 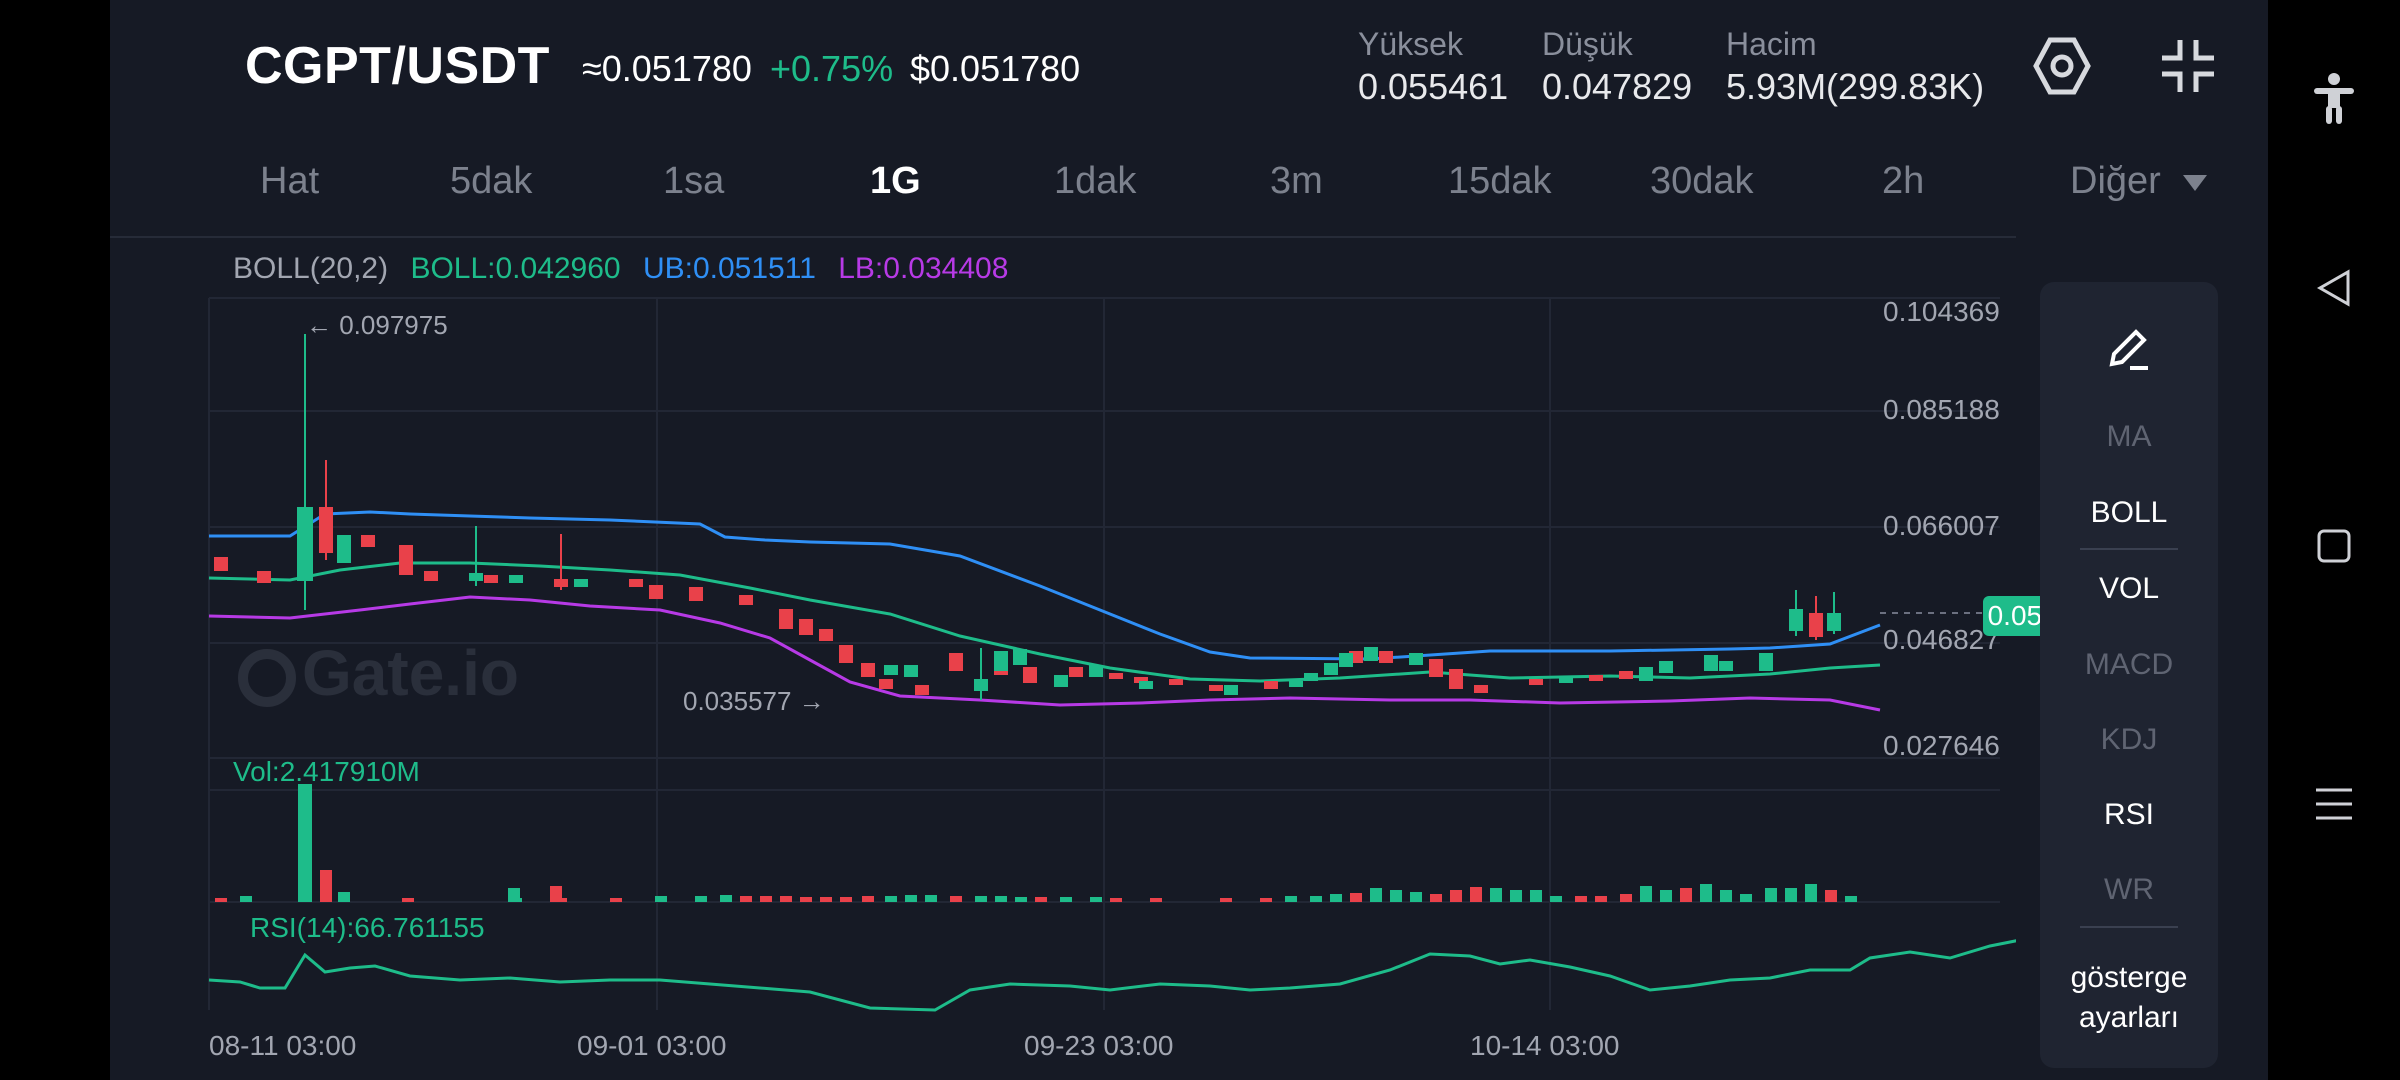 What do you see at coordinates (1941, 311) in the screenshot?
I see `y-tick-1: 0.104369` at bounding box center [1941, 311].